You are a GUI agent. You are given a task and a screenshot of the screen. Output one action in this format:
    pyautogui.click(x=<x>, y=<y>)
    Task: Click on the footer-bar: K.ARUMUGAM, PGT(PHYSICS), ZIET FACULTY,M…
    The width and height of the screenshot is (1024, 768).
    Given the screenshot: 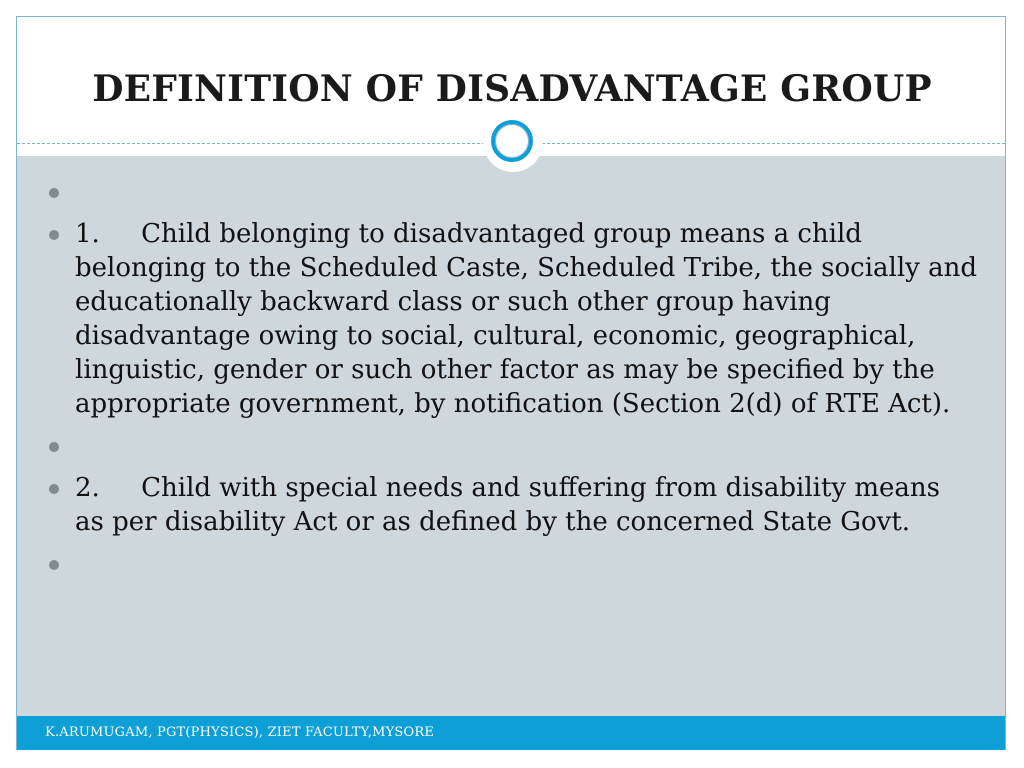 What is the action you would take?
    pyautogui.click(x=511, y=733)
    